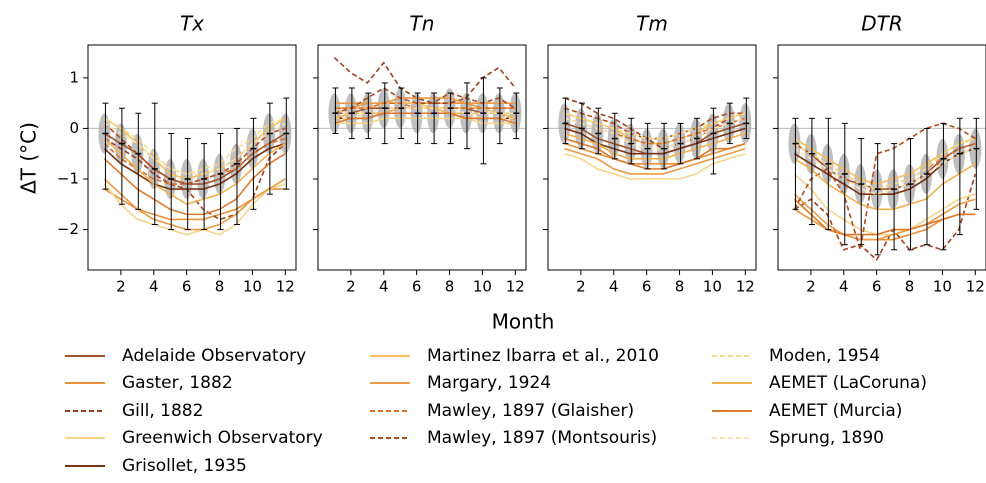  What do you see at coordinates (177, 383) in the screenshot?
I see `legend-label: Gaster, 1882` at bounding box center [177, 383].